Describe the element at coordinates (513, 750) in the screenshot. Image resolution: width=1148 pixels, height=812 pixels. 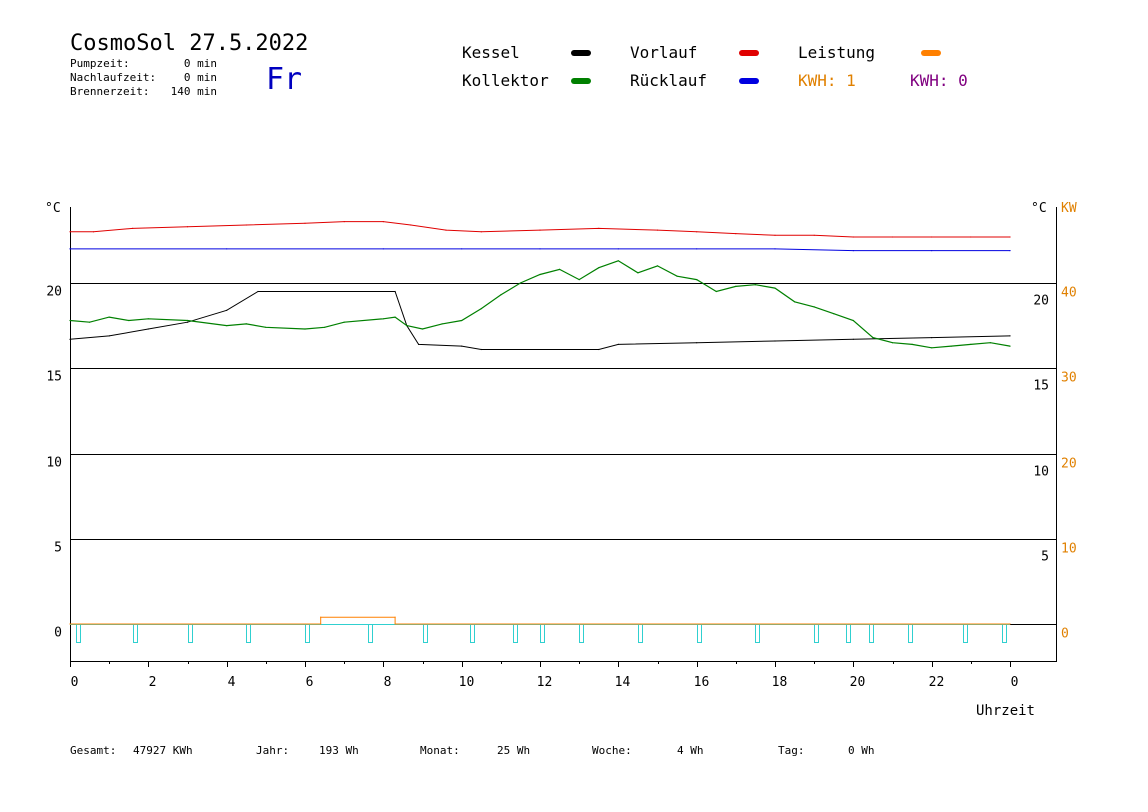
I see `monat-value: 25 Wh` at that location.